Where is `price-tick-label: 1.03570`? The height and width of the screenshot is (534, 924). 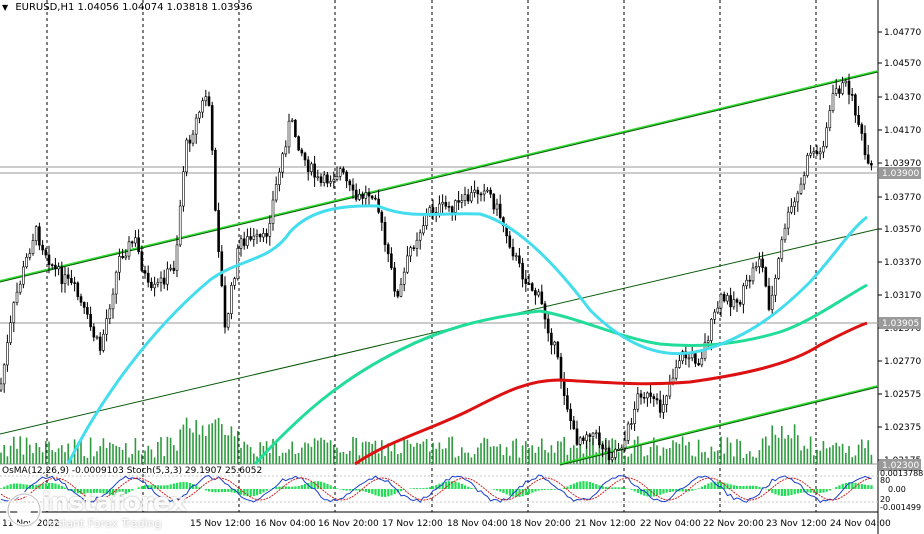
price-tick-label: 1.03570 is located at coordinates (902, 230).